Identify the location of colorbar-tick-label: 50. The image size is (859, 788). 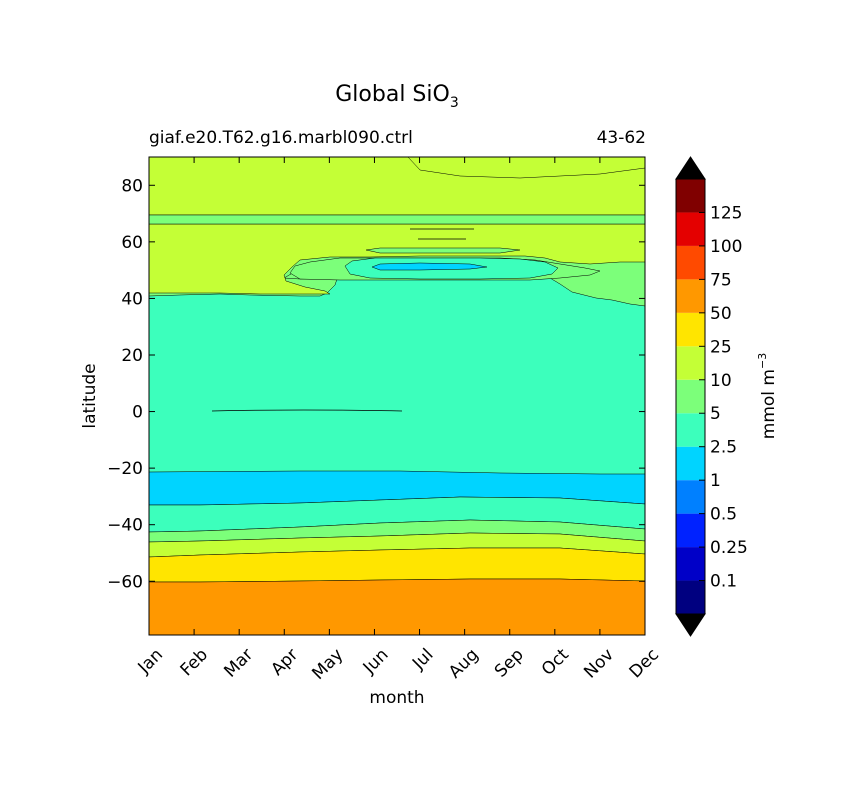
(721, 314).